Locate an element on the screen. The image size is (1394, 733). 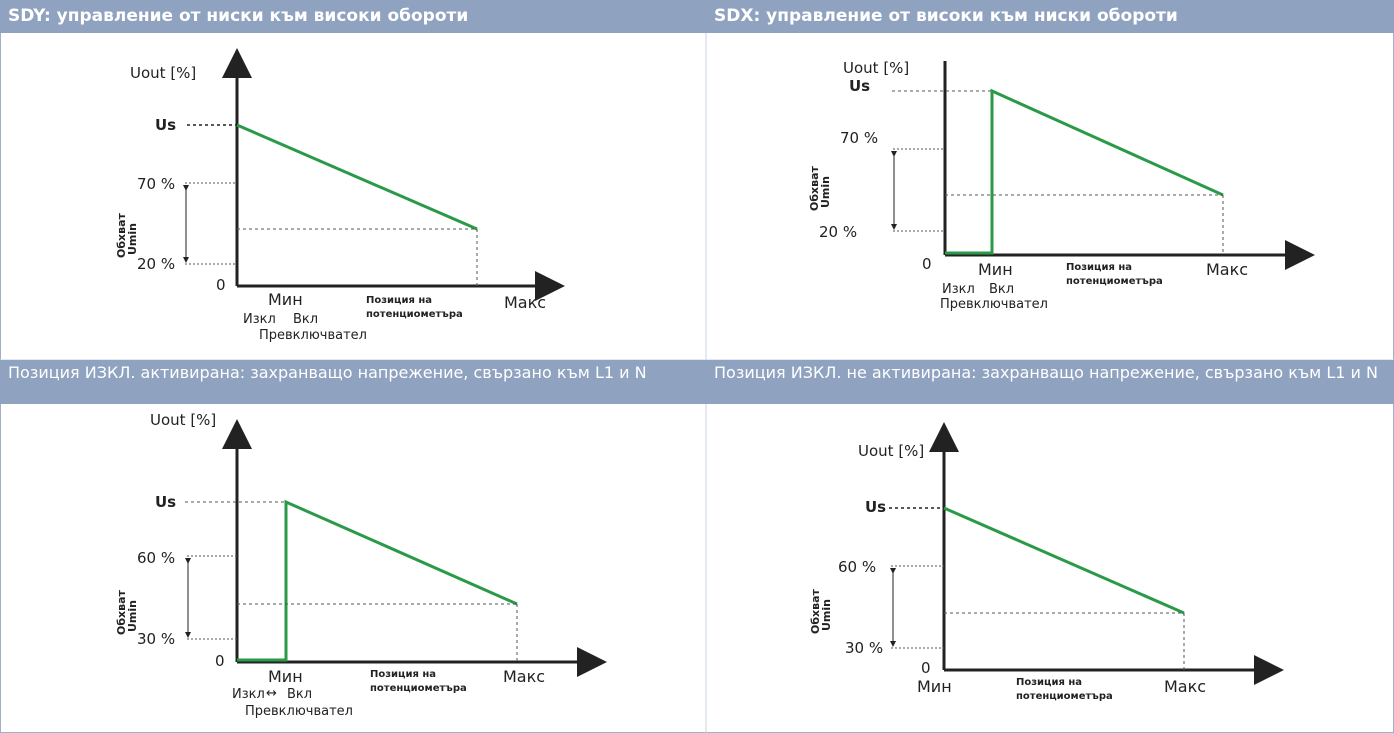
switch-arrow-icon: ↔ is located at coordinates (271, 693).